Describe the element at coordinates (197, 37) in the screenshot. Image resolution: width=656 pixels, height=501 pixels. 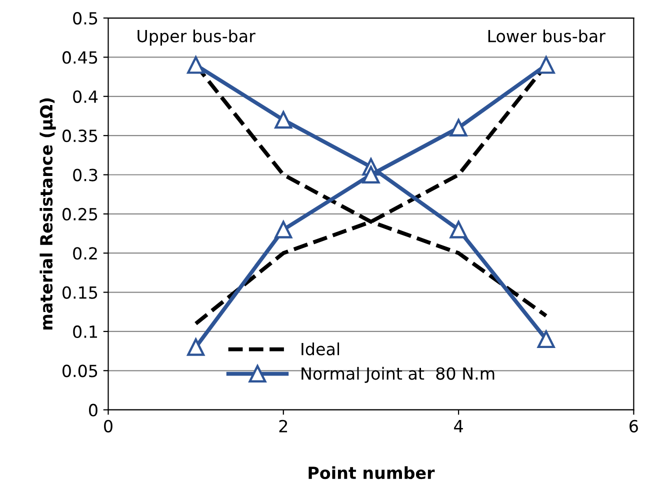
I see `annotation: Upper bus-bar` at that location.